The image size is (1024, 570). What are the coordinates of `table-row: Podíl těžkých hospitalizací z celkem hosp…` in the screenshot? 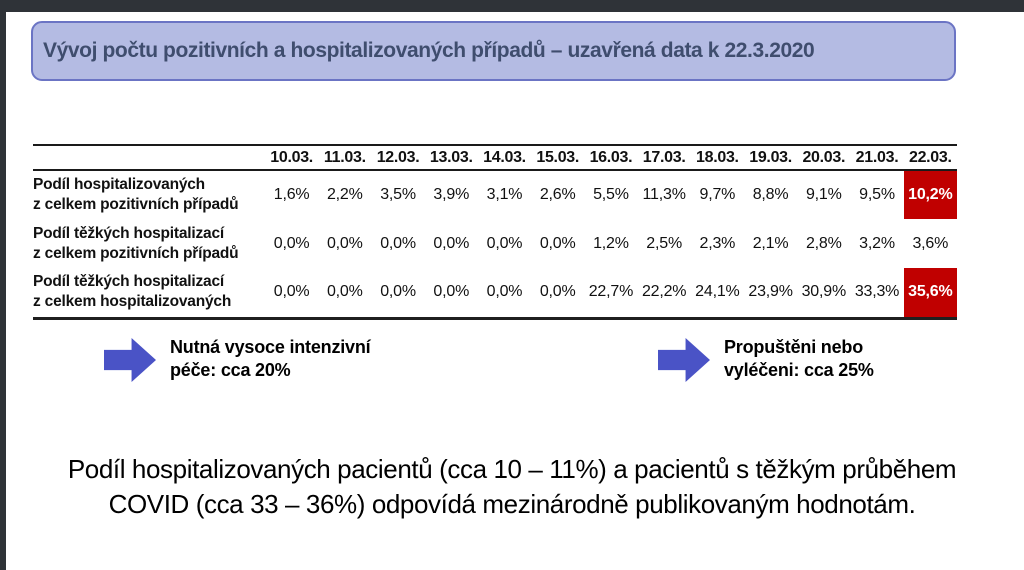 It's located at (495, 293).